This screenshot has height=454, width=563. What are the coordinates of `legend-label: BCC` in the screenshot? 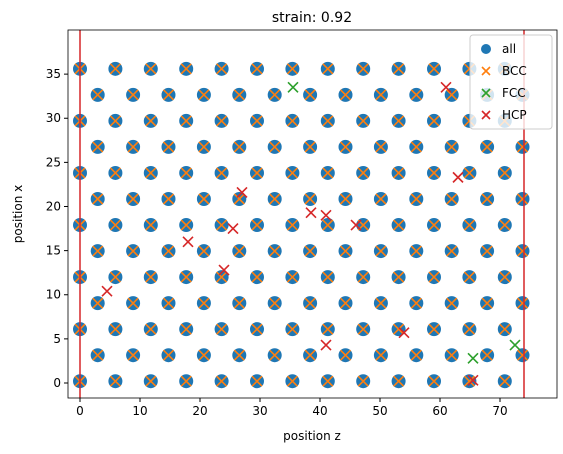 It's located at (514, 71).